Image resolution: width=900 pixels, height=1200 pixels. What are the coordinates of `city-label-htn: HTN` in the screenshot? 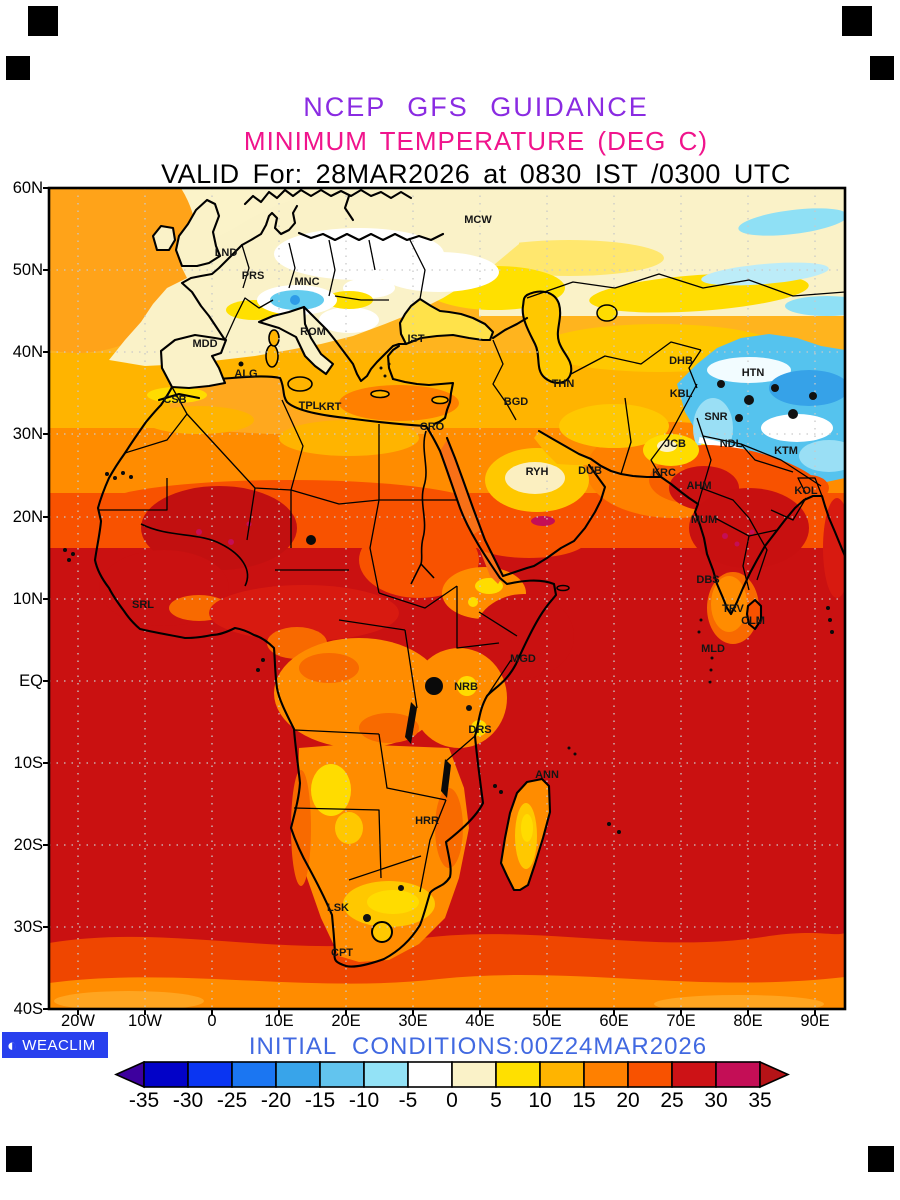 It's located at (753, 373).